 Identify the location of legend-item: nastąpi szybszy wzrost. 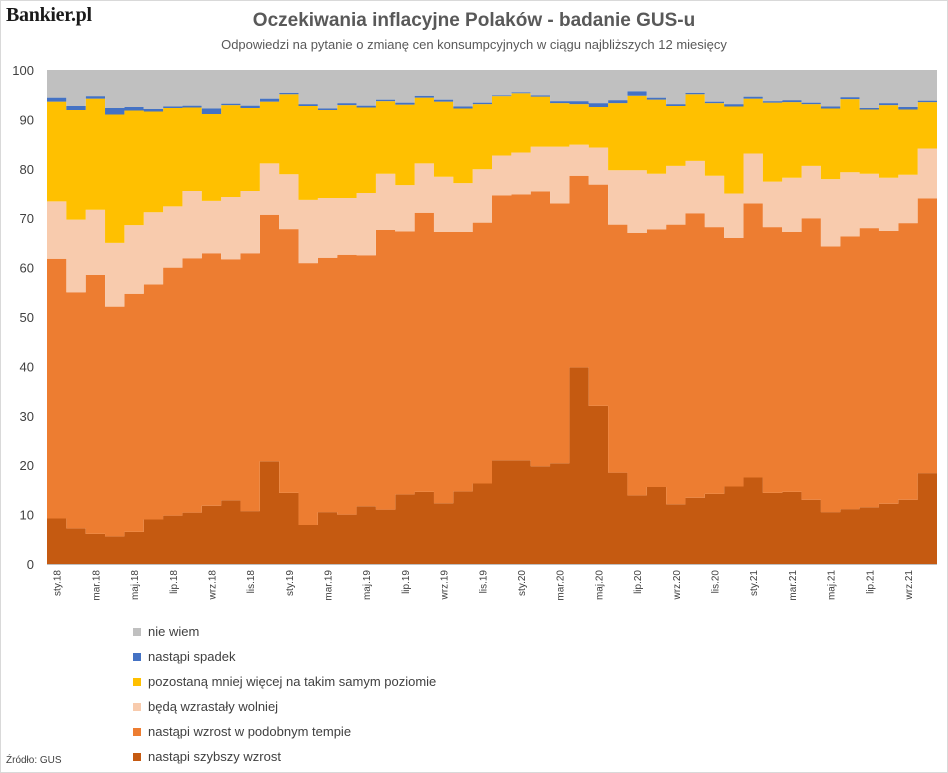
(284, 756).